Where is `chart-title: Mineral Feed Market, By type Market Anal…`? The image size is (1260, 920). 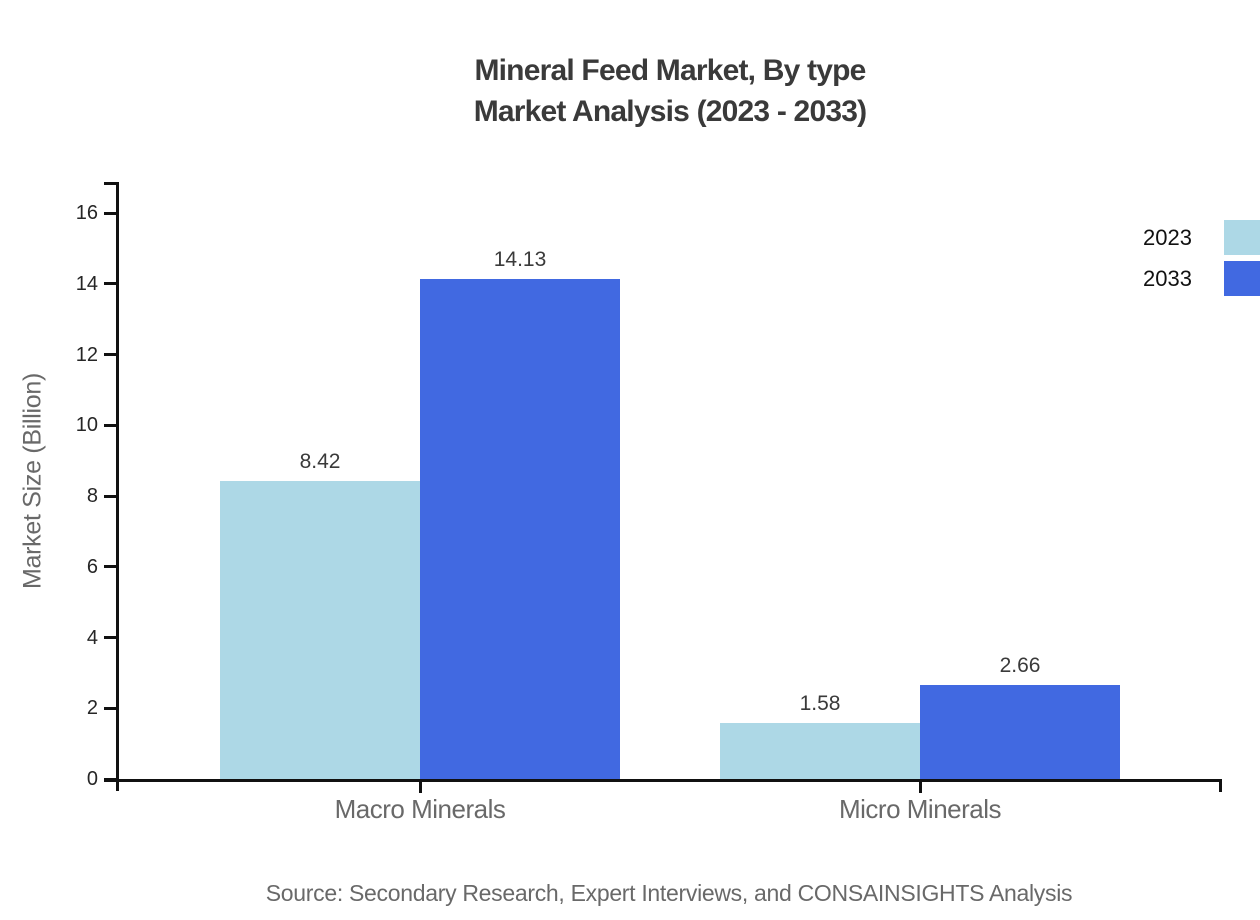
chart-title: Mineral Feed Market, By type Market Anal… is located at coordinates (670, 91).